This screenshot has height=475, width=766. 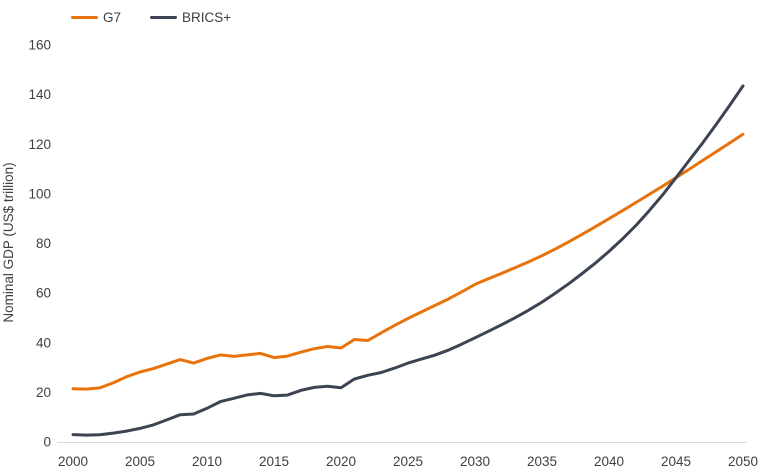 What do you see at coordinates (609, 461) in the screenshot?
I see `x-tick-label: 2040` at bounding box center [609, 461].